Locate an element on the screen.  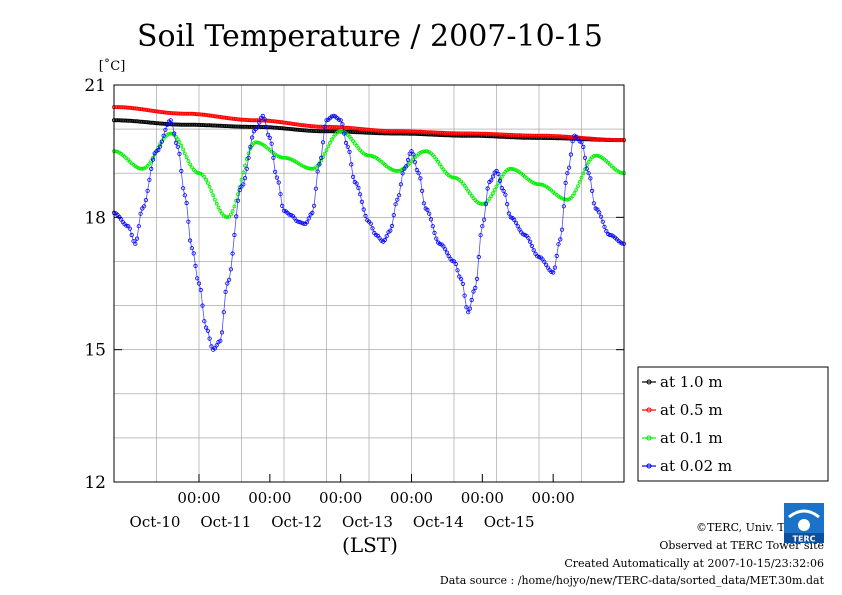
y-axis-label: [˚C] is located at coordinates (112, 66).